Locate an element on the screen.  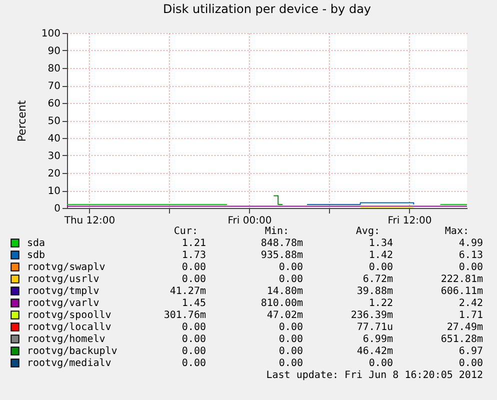
y-tick-label: 20 is located at coordinates (54, 174).